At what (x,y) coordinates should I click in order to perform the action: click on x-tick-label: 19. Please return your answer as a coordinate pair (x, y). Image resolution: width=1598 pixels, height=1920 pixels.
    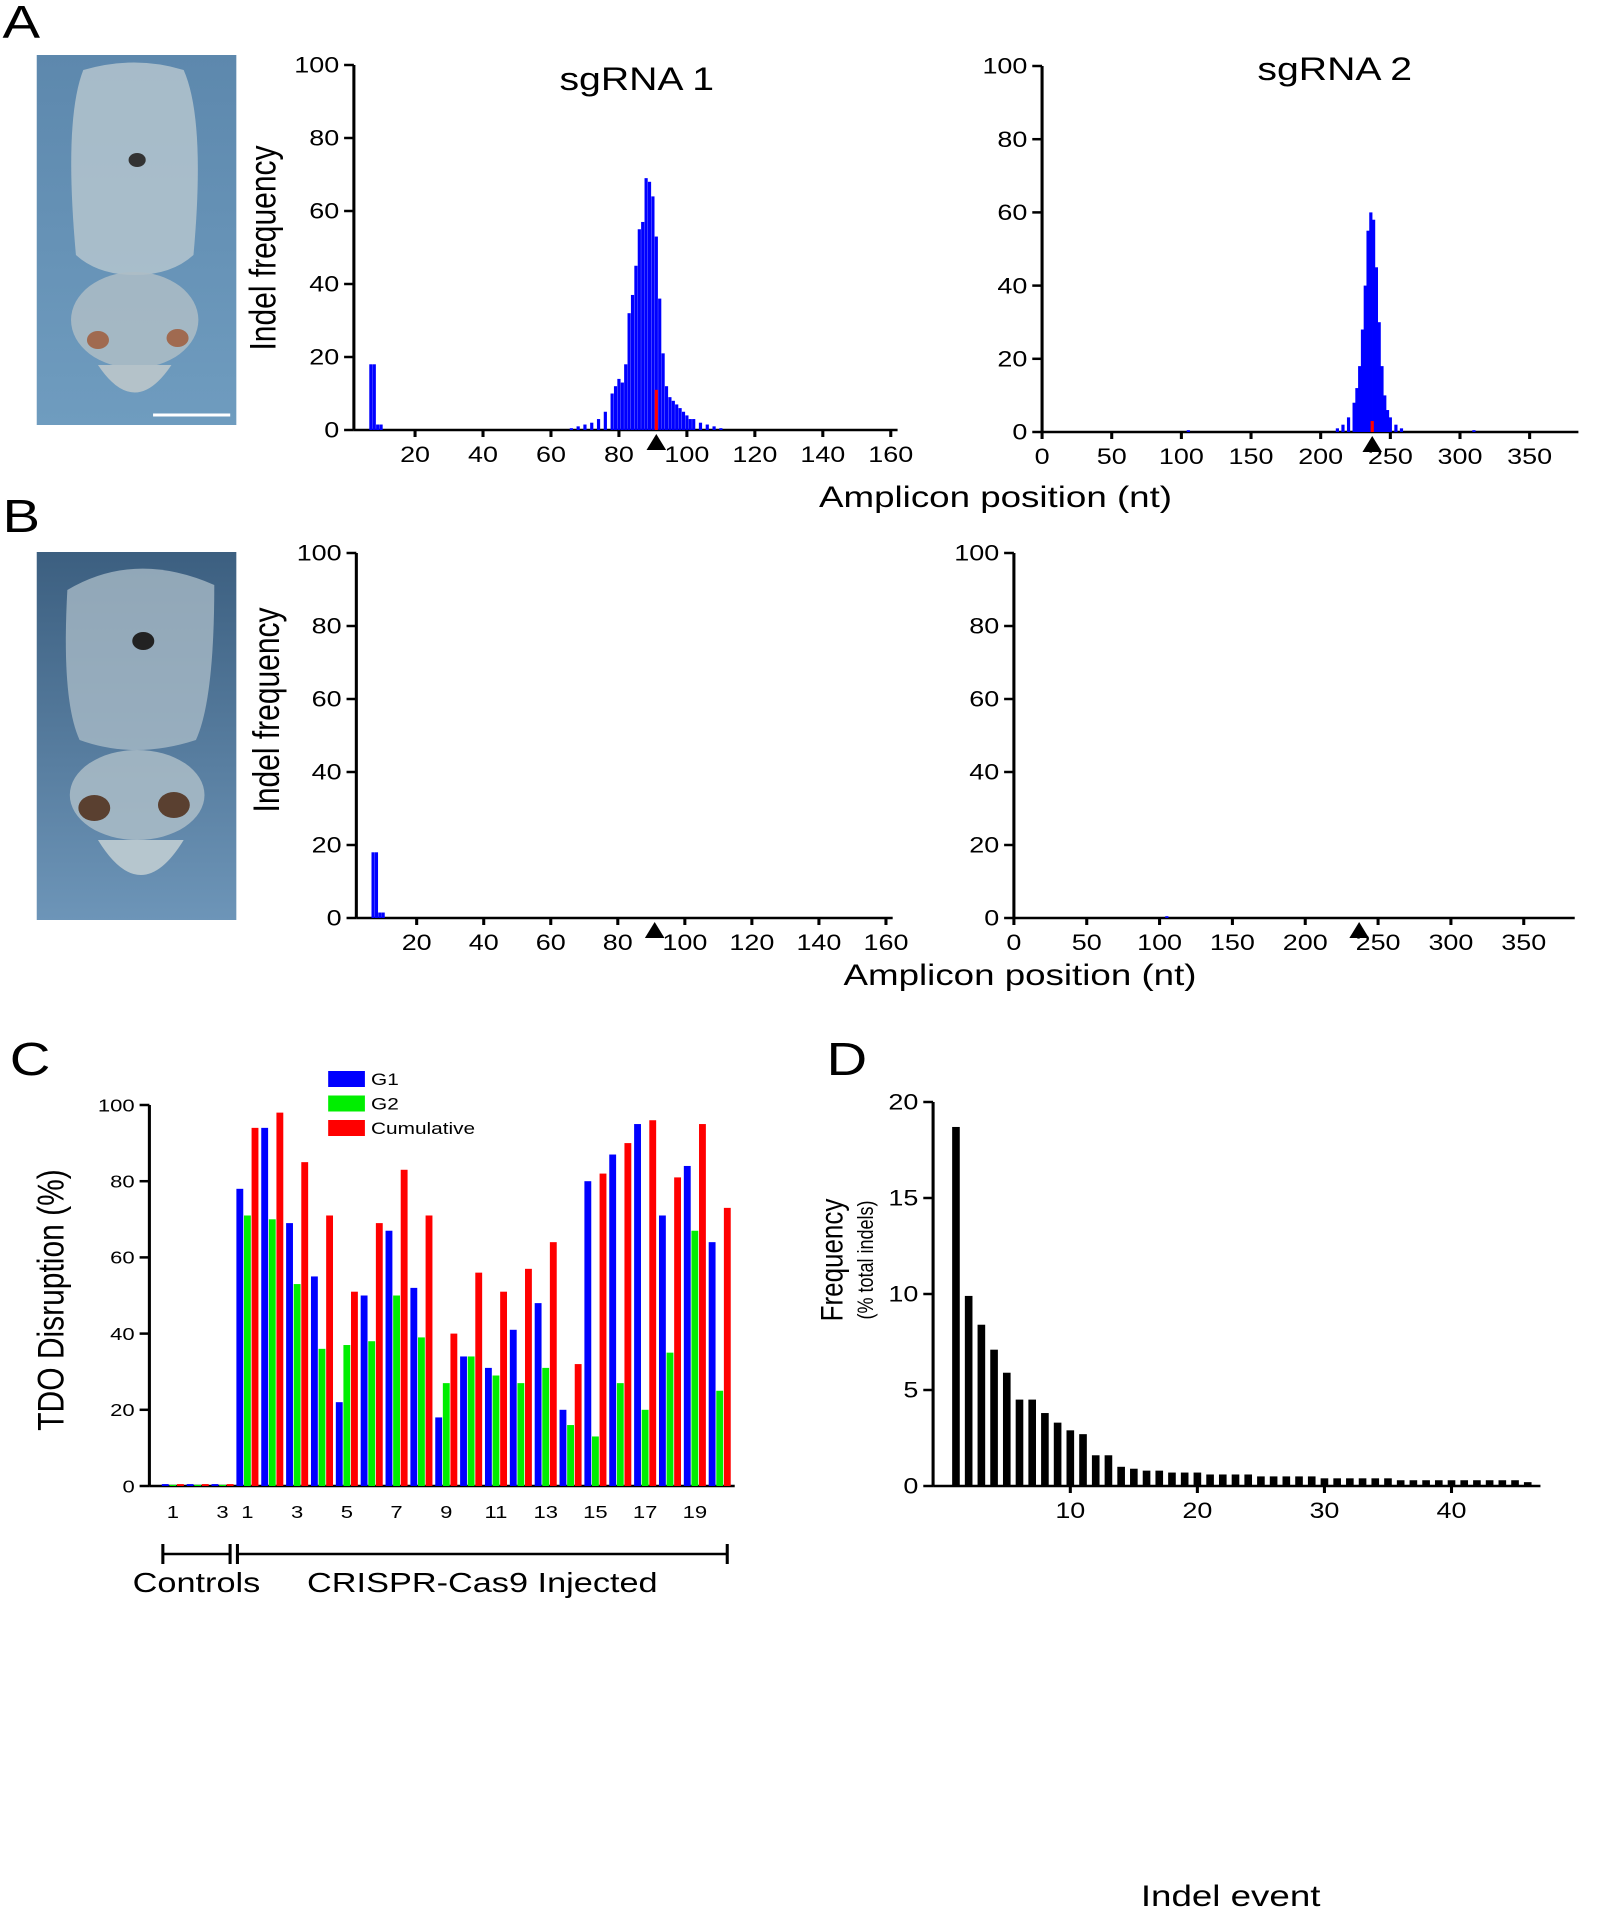
    Looking at the image, I should click on (695, 1513).